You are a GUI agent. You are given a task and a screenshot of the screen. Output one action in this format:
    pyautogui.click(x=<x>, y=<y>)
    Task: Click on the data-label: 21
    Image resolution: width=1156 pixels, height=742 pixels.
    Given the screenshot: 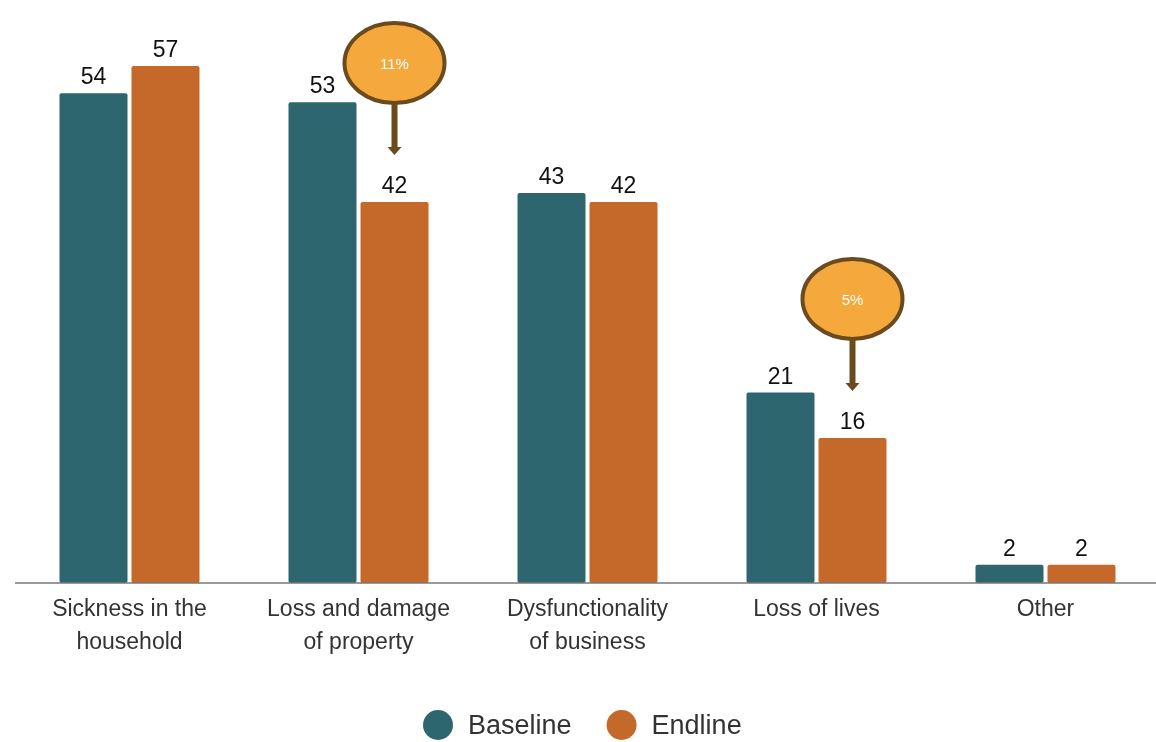 What is the action you would take?
    pyautogui.click(x=780, y=375)
    